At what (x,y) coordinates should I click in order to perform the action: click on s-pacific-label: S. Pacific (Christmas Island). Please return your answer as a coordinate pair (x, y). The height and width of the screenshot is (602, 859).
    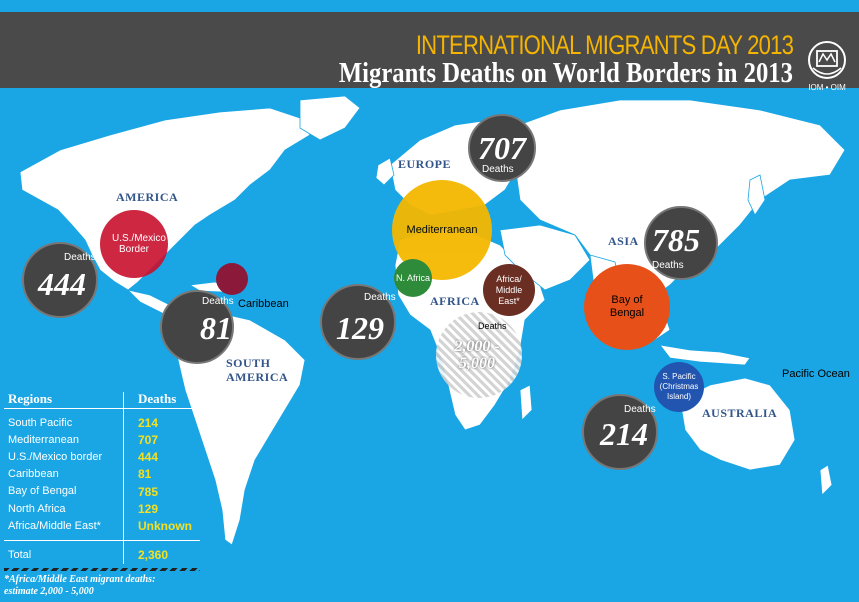
    Looking at the image, I should click on (679, 386).